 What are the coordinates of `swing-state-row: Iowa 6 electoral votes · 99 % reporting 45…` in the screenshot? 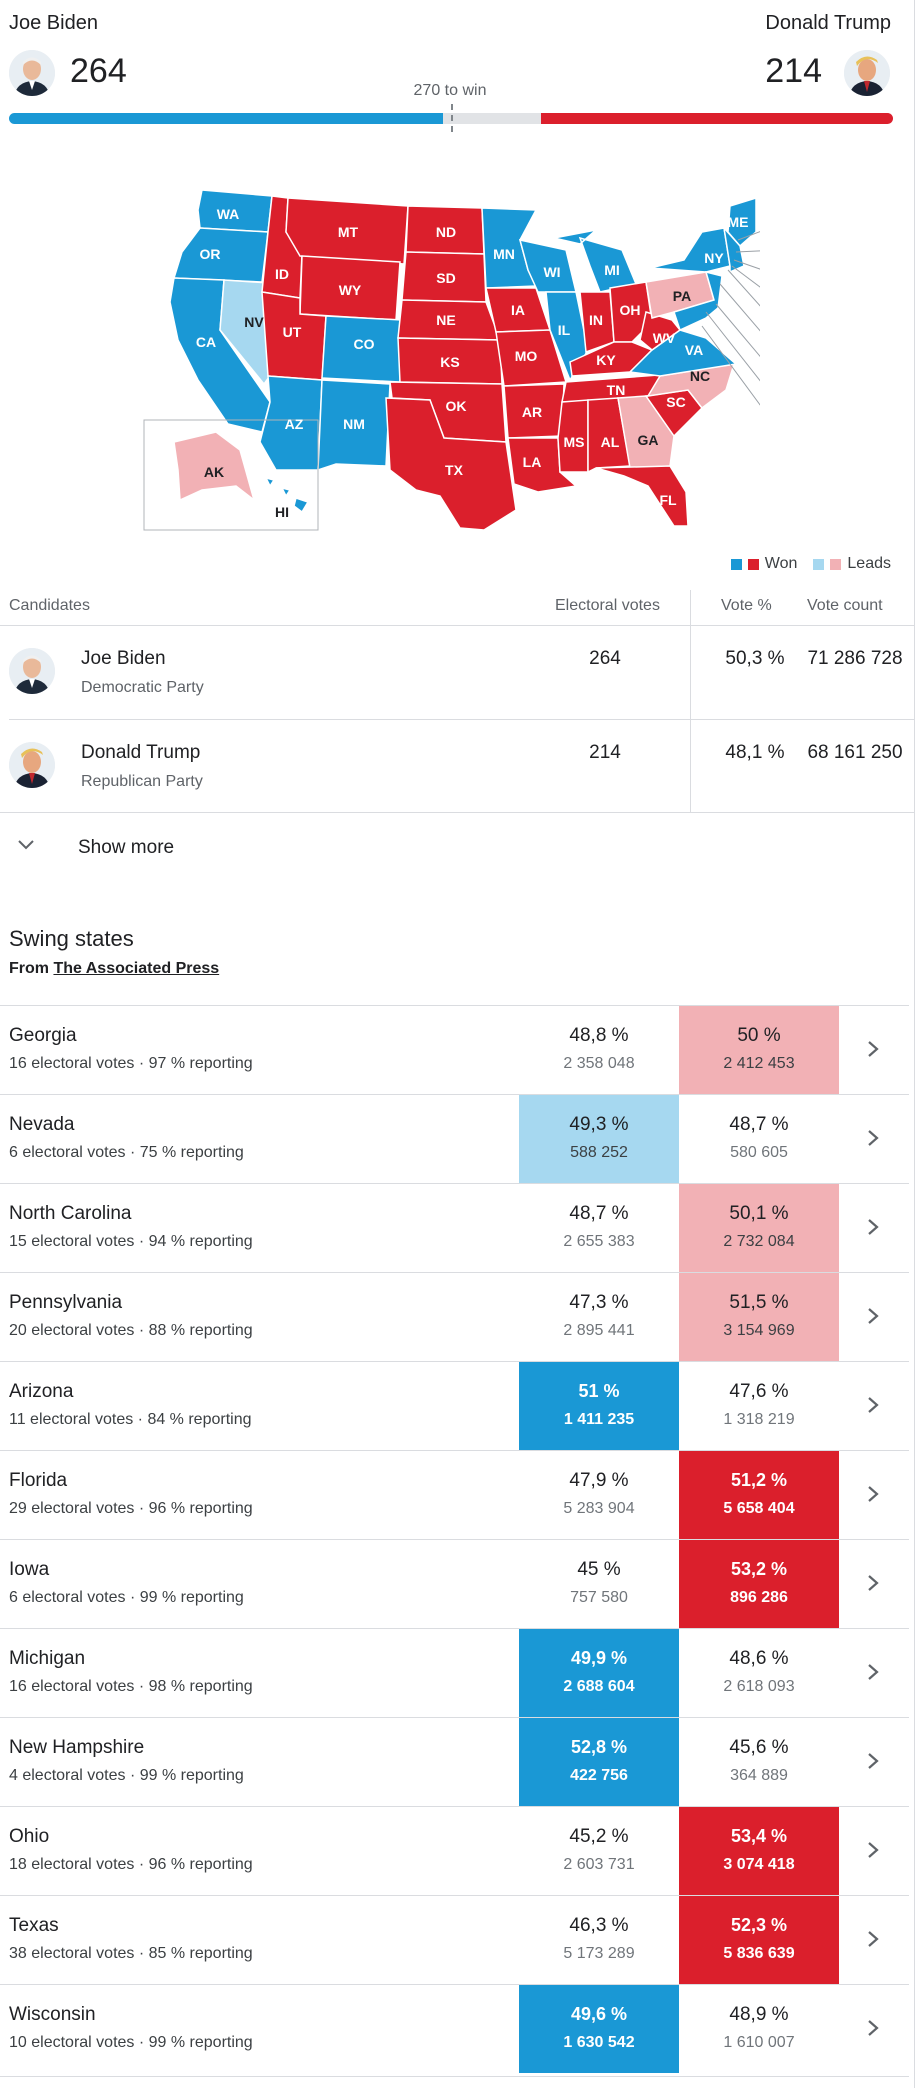 It's located at (454, 1583).